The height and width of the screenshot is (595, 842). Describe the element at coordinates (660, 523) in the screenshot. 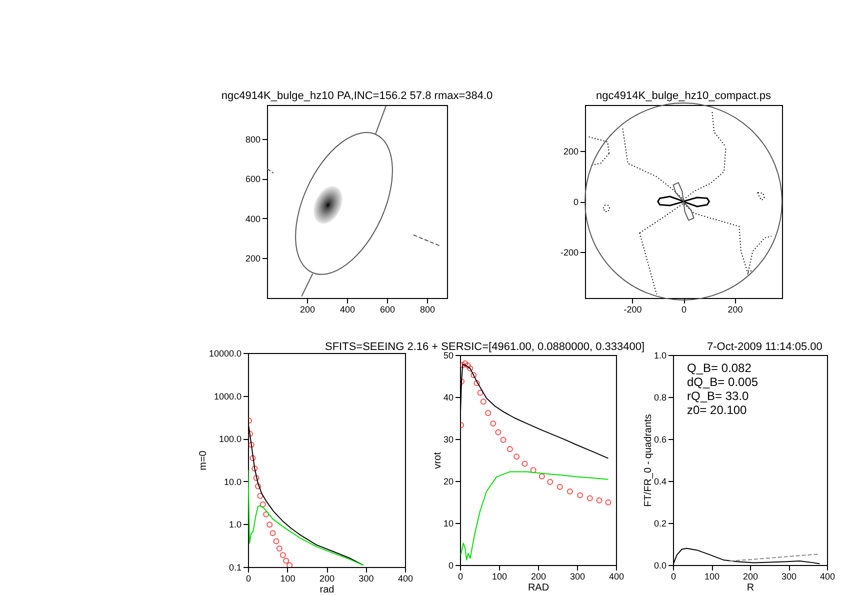

I see `y-tick-label: 0.2` at that location.